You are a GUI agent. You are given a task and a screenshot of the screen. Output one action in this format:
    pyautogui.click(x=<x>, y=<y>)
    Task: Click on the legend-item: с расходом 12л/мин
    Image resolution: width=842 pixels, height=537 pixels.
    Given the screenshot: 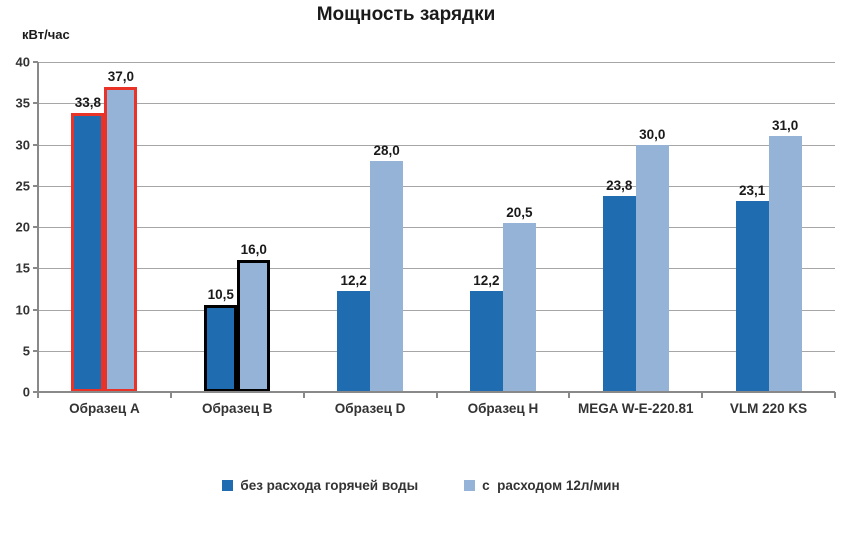 What is the action you would take?
    pyautogui.click(x=542, y=485)
    